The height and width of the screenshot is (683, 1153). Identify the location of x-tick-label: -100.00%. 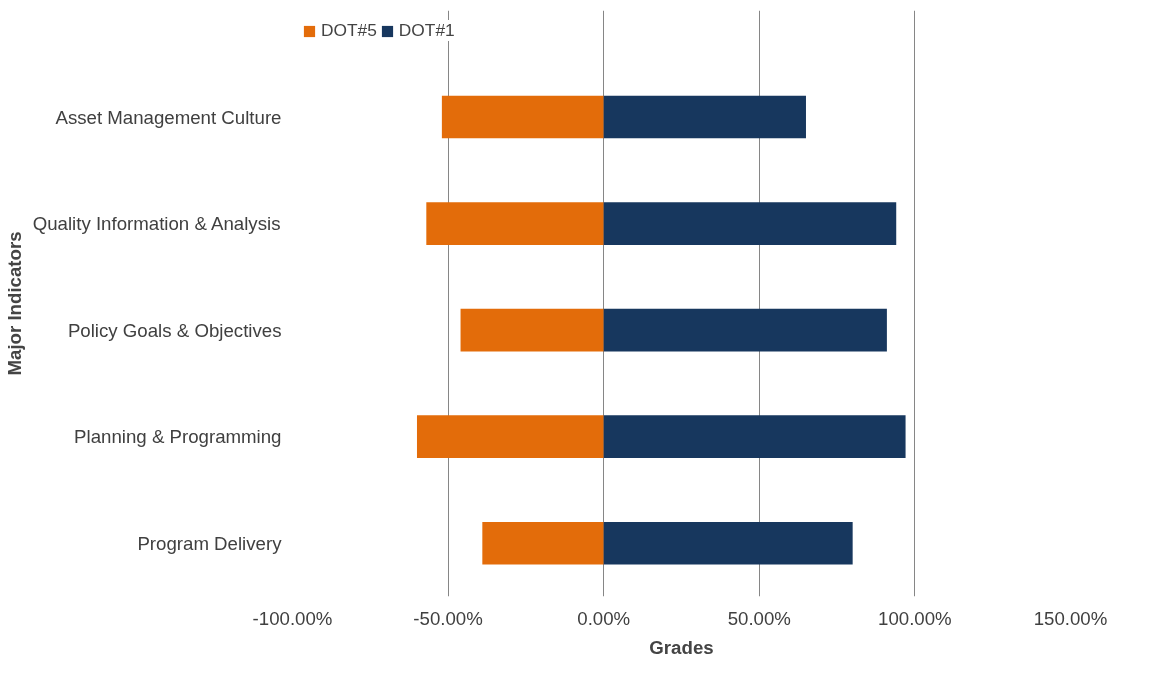
(292, 618).